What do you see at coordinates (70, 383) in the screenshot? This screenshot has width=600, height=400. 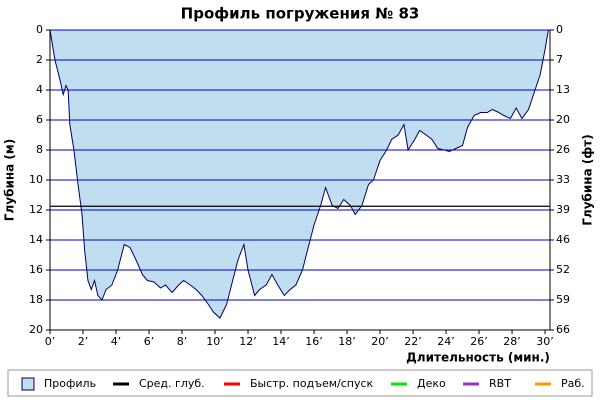 I see `legend-label: Профиль` at bounding box center [70, 383].